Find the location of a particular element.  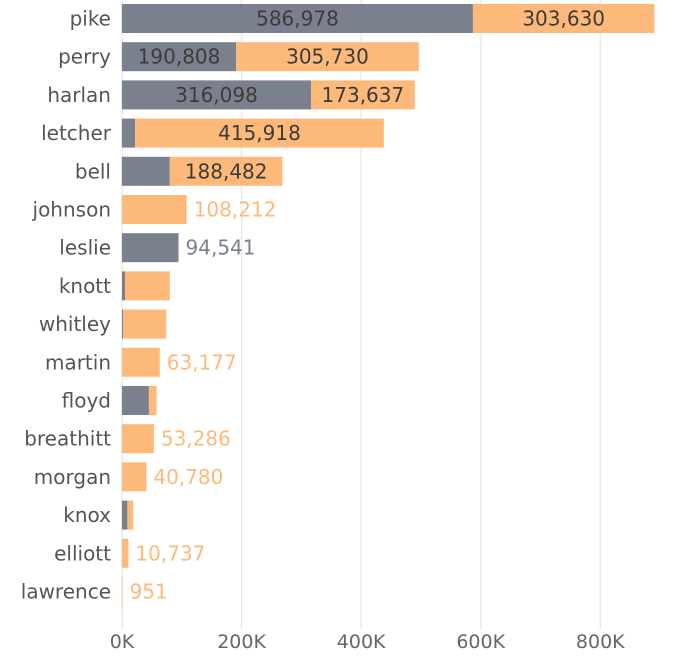

category-label: leslie is located at coordinates (85, 248).